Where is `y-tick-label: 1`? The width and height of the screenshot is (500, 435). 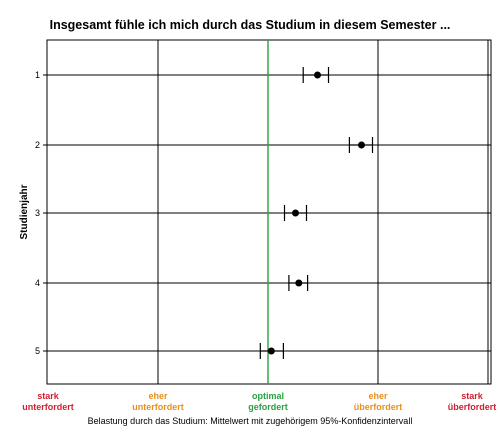 y-tick-label: 1 is located at coordinates (37, 75).